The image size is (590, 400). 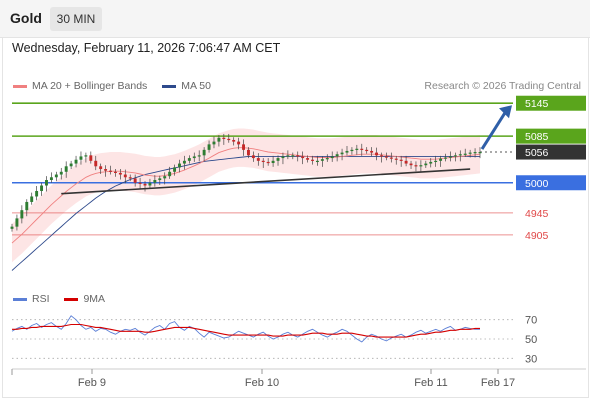 I want to click on projection-arrow-shaft, so click(x=494, y=130).